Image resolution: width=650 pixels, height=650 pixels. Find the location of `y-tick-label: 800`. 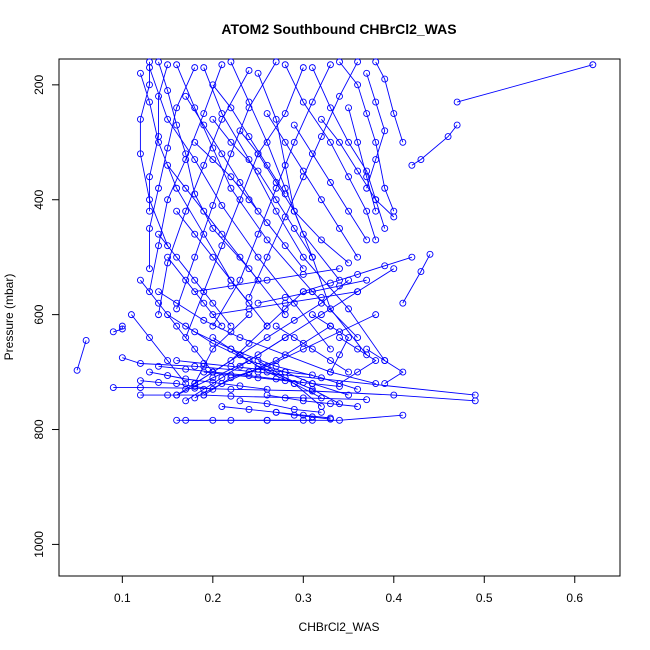

y-tick-label: 800 is located at coordinates (39, 429).